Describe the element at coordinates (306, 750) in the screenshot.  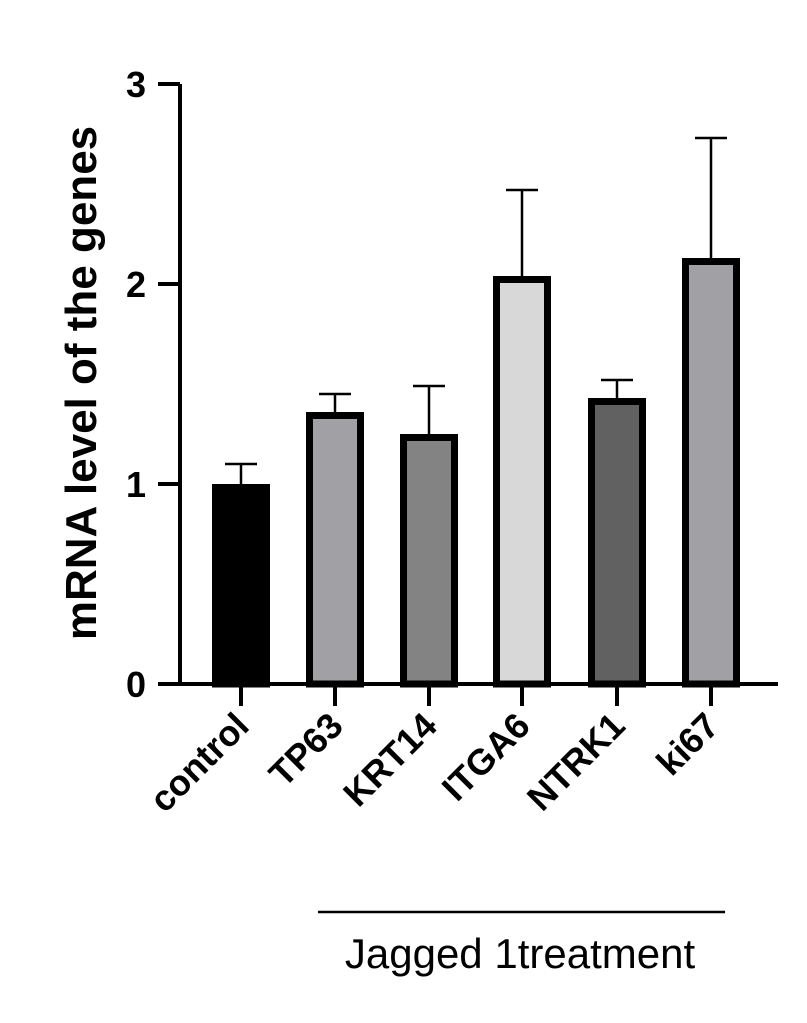
I see `x-tick-label-tp63: TP63` at that location.